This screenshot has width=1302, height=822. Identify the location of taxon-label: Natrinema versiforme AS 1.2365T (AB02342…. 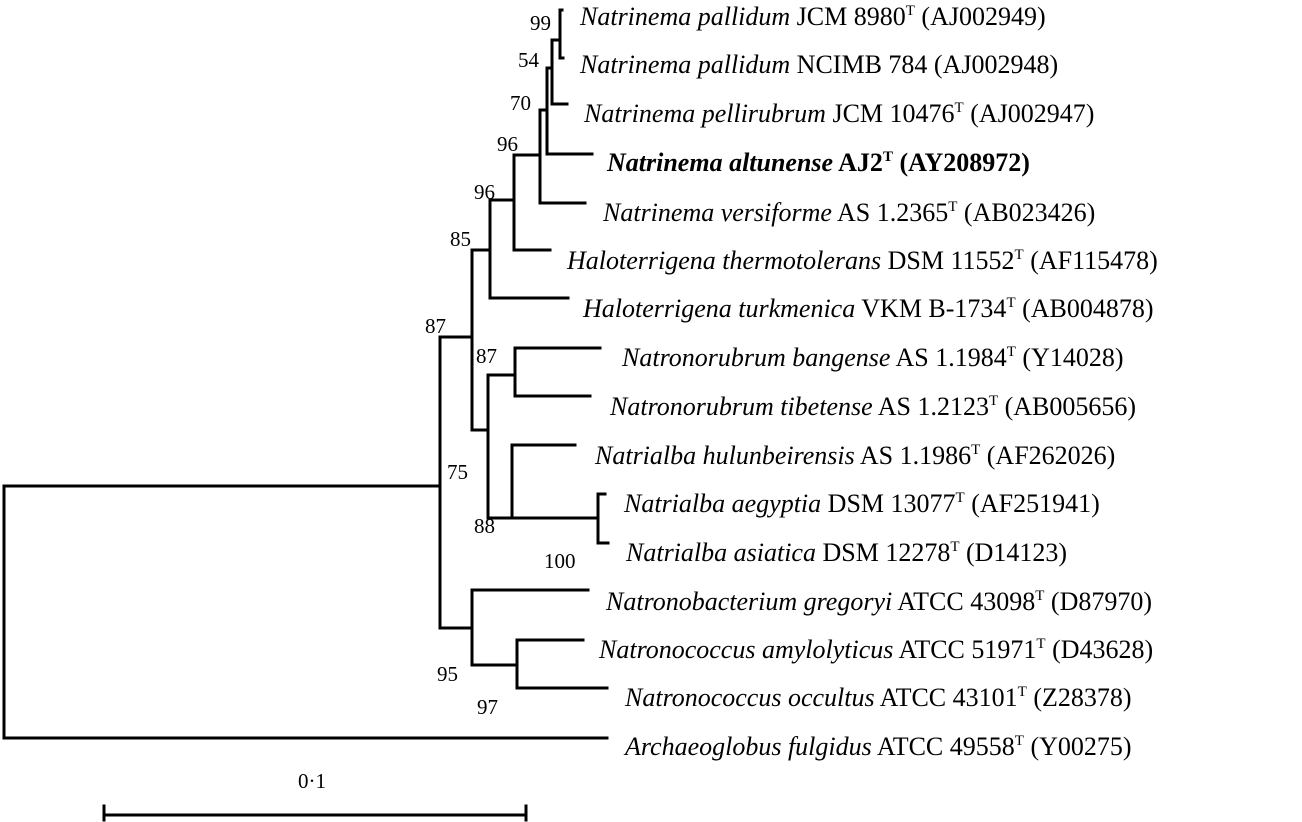
(848, 212).